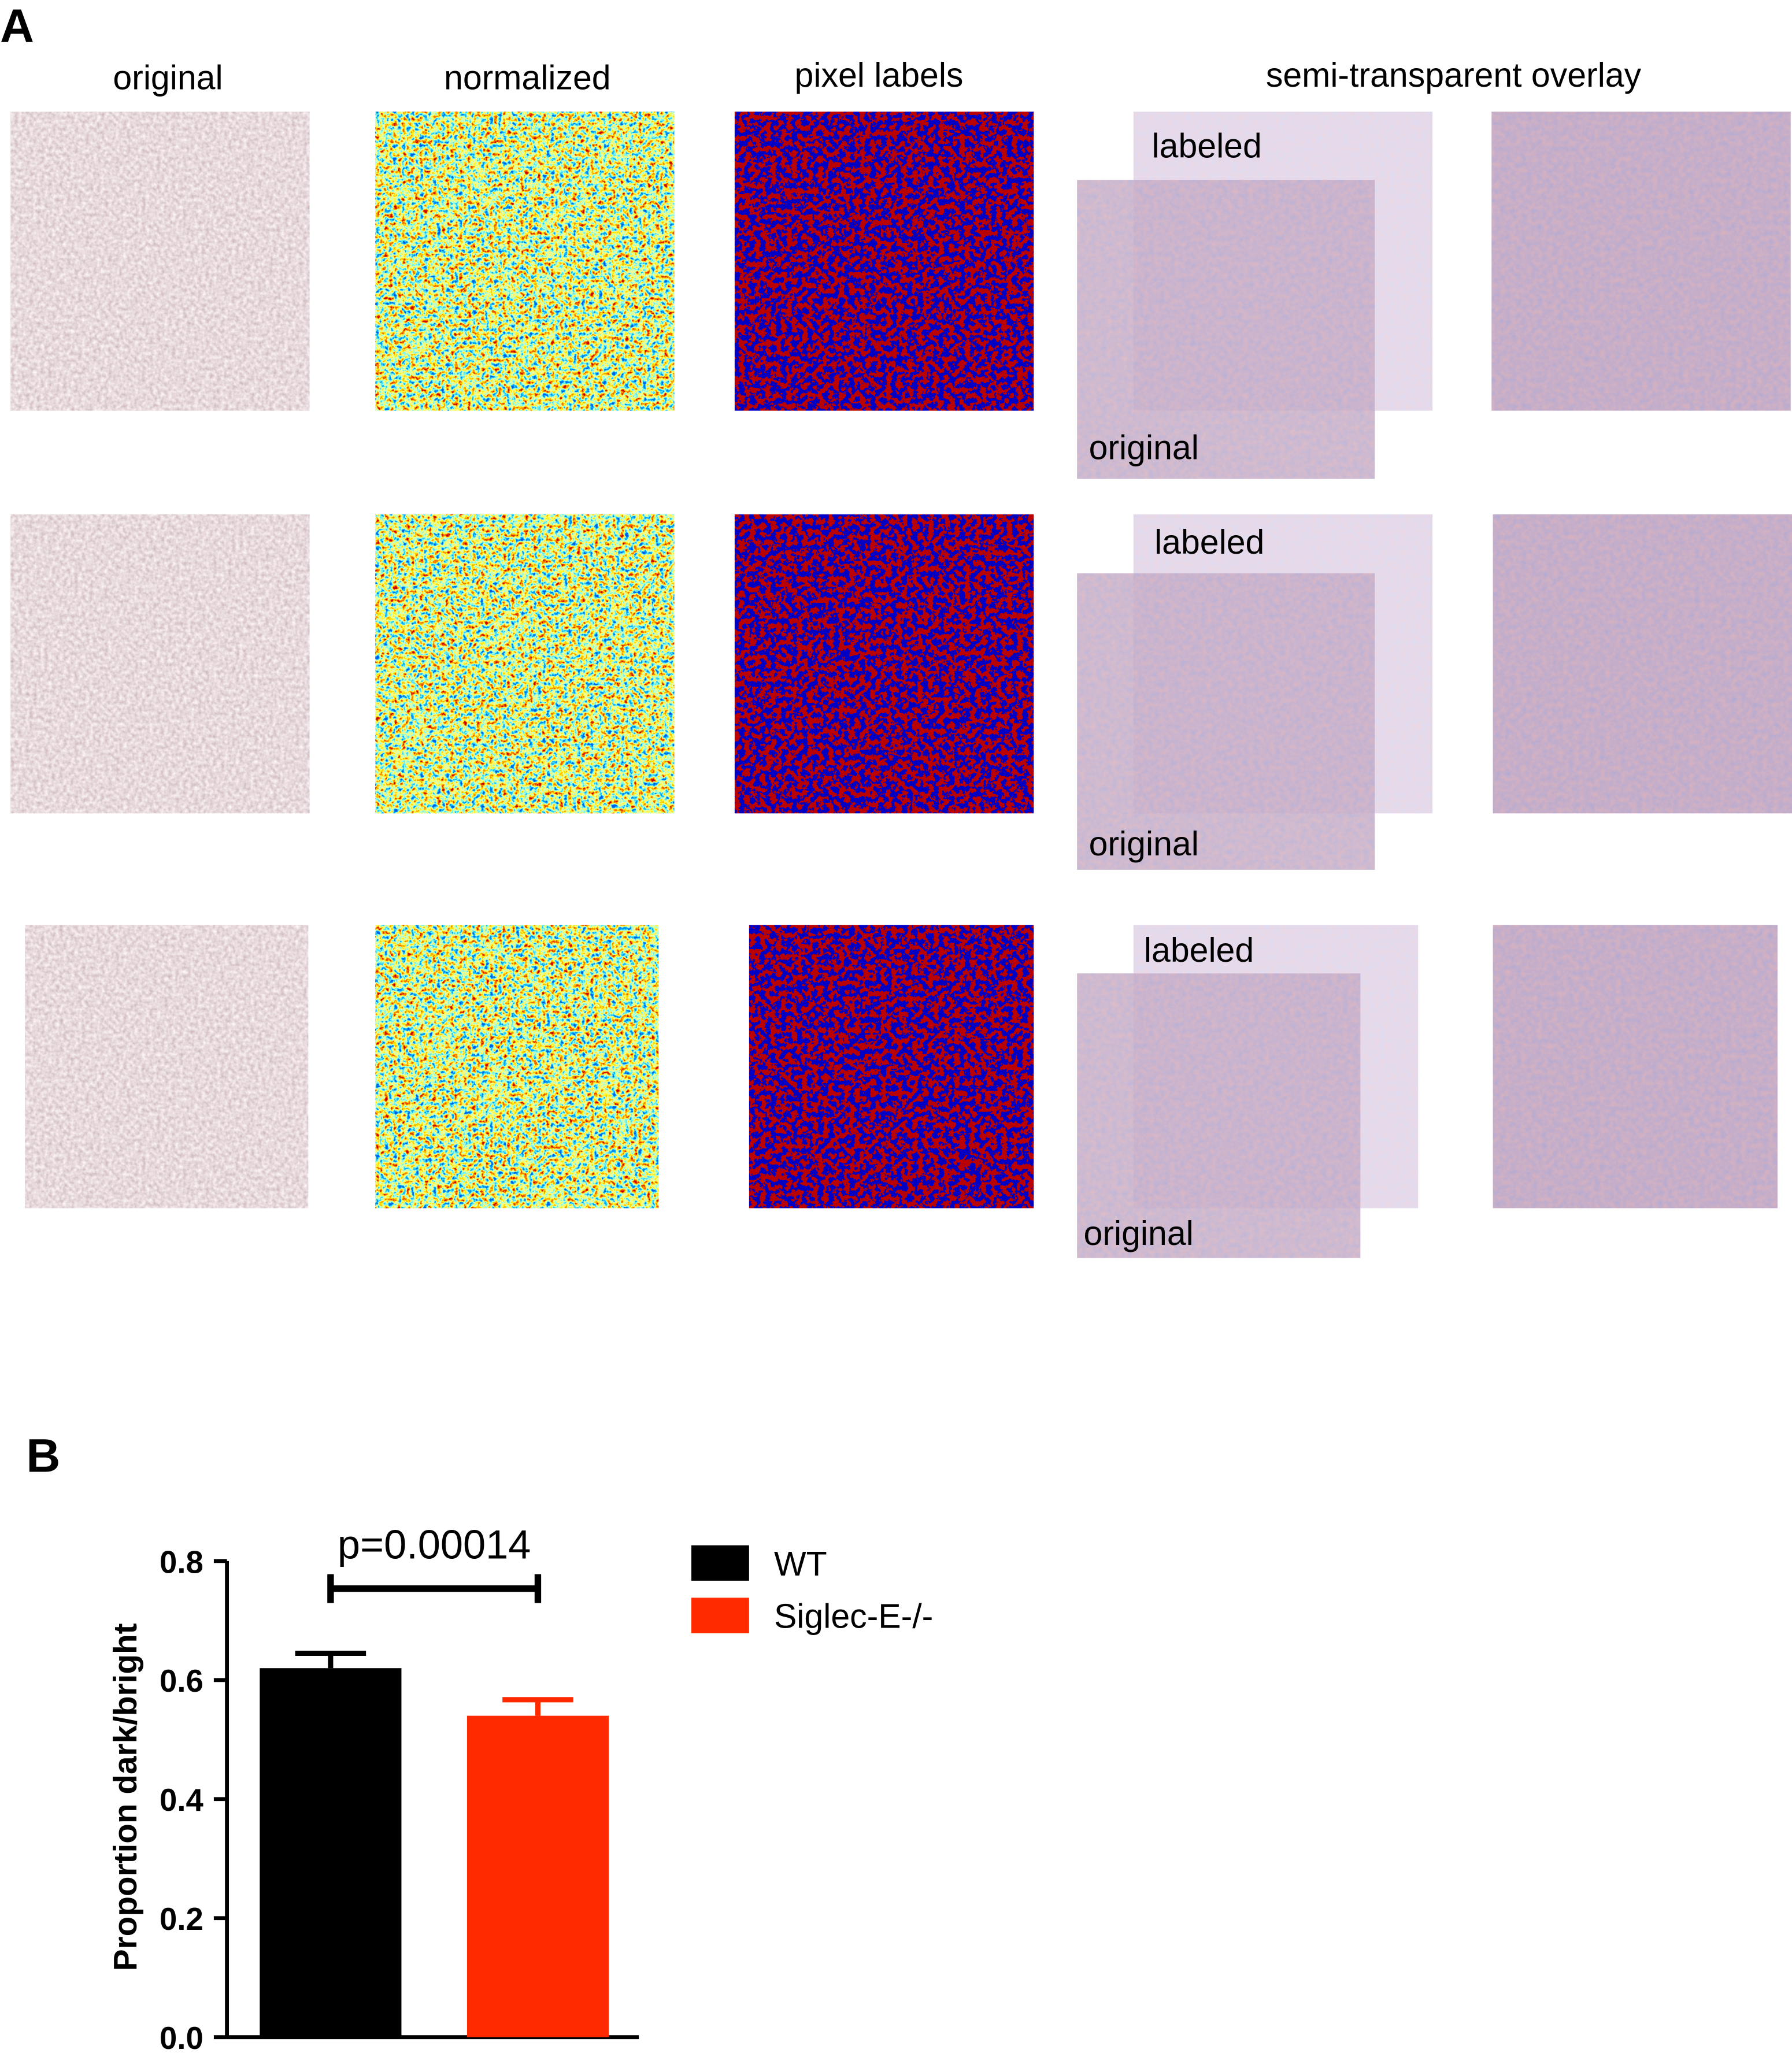 This screenshot has height=2057, width=1792. What do you see at coordinates (181, 1800) in the screenshot?
I see `y-tick-label: 0.4` at bounding box center [181, 1800].